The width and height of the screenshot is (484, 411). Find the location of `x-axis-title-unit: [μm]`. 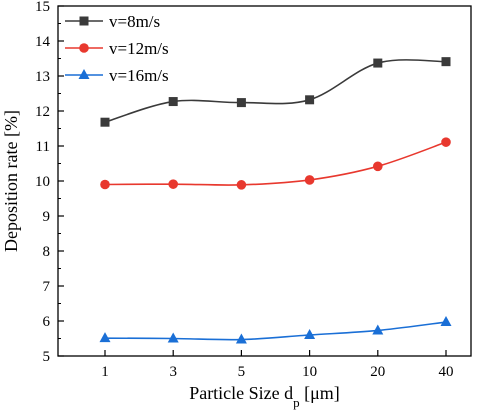

x-axis-title-unit: [μm] is located at coordinates (320, 393).